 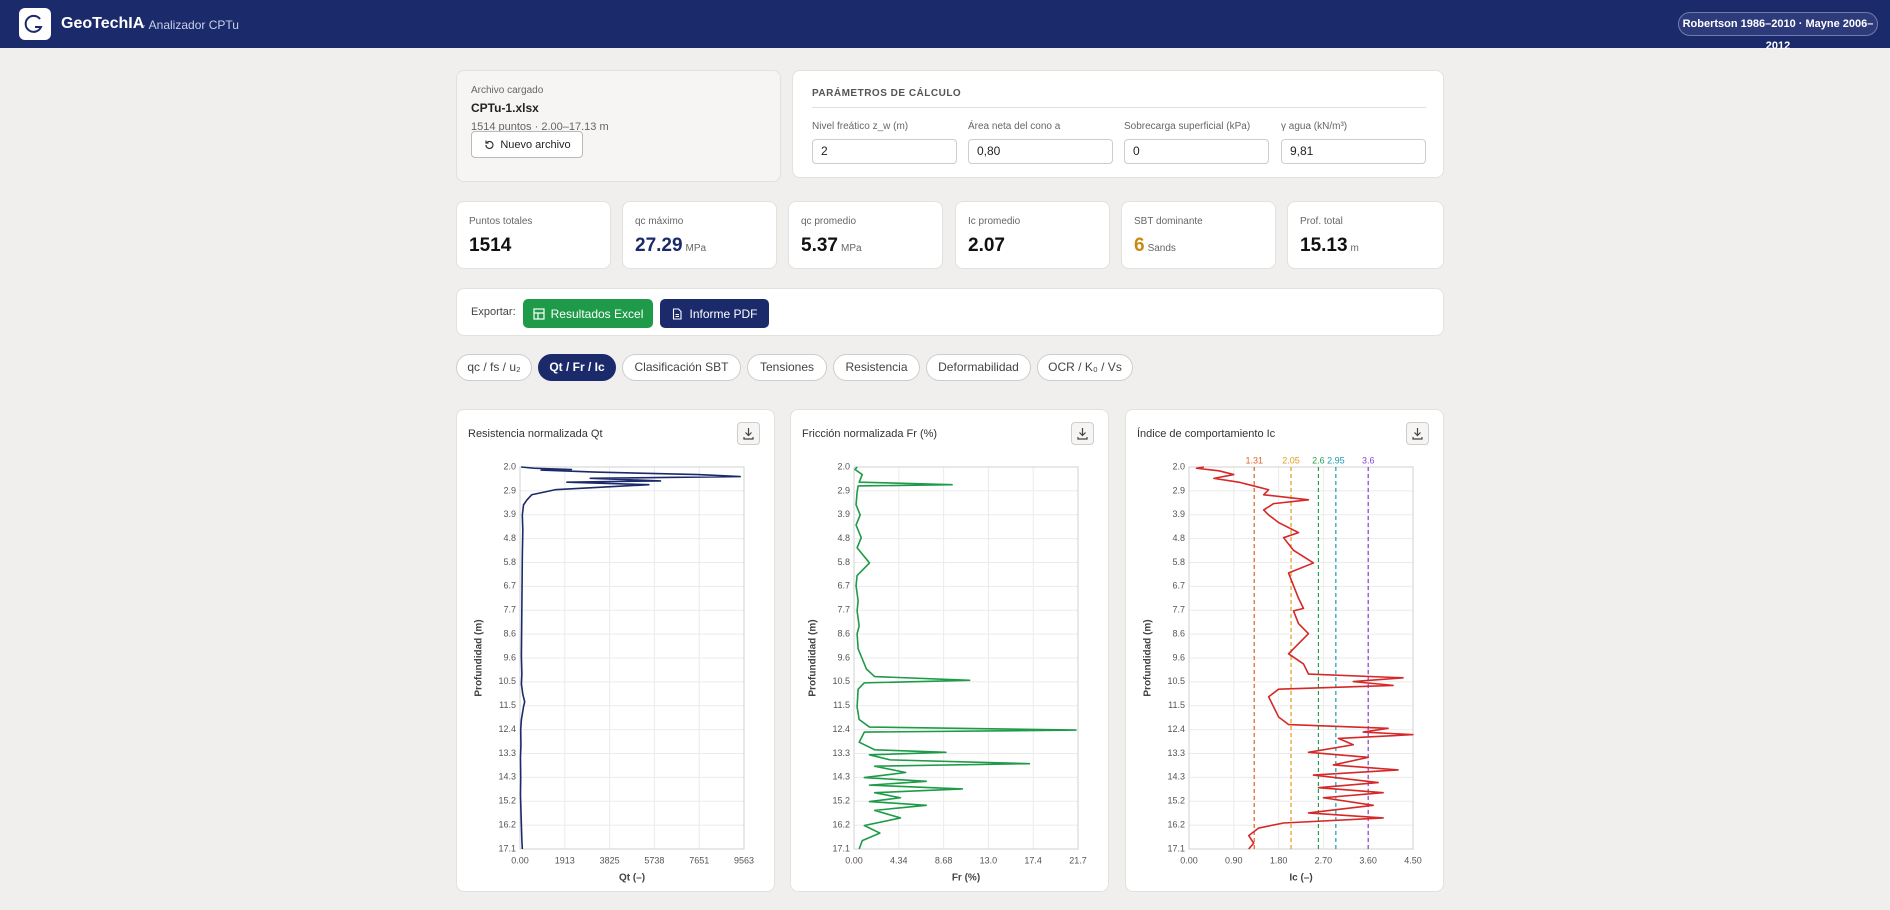 What do you see at coordinates (501, 221) in the screenshot?
I see `stat-label: Puntos totales` at bounding box center [501, 221].